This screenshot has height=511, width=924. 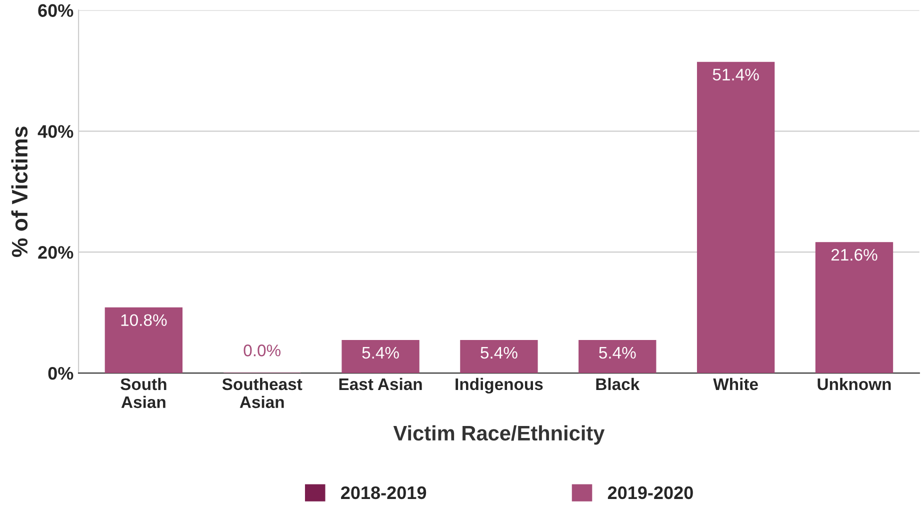 I want to click on x-tick-label: Southeast Asian, so click(x=262, y=393).